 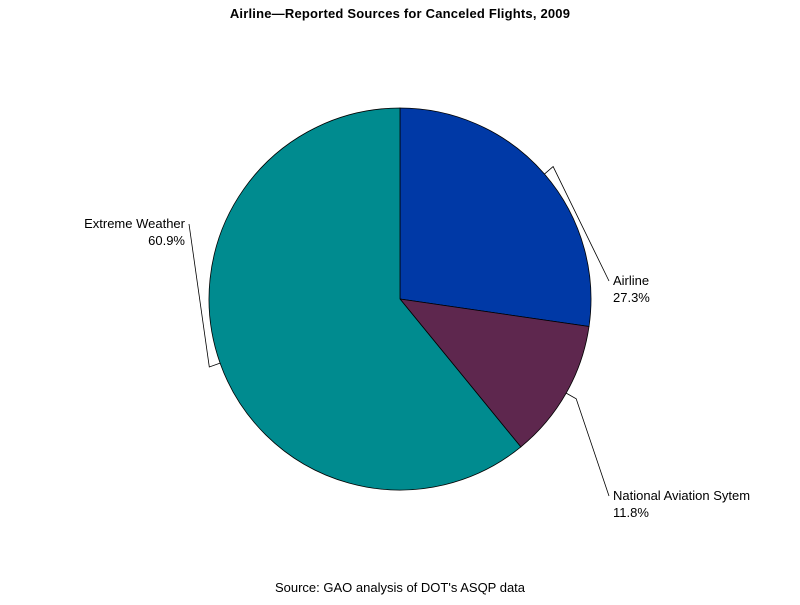 I want to click on slice-label: Airline, so click(x=631, y=280).